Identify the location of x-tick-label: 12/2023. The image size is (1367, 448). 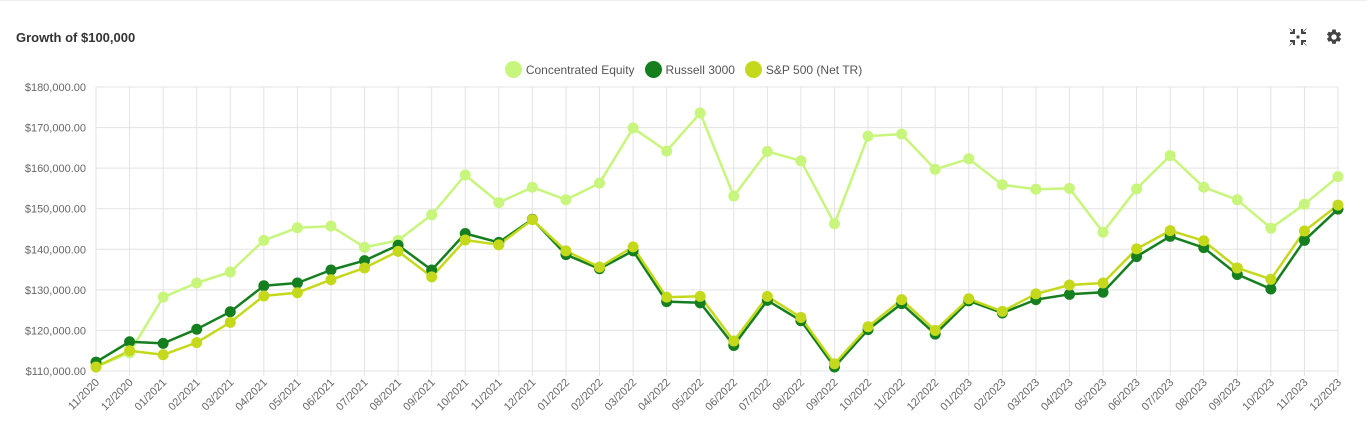
(1326, 395).